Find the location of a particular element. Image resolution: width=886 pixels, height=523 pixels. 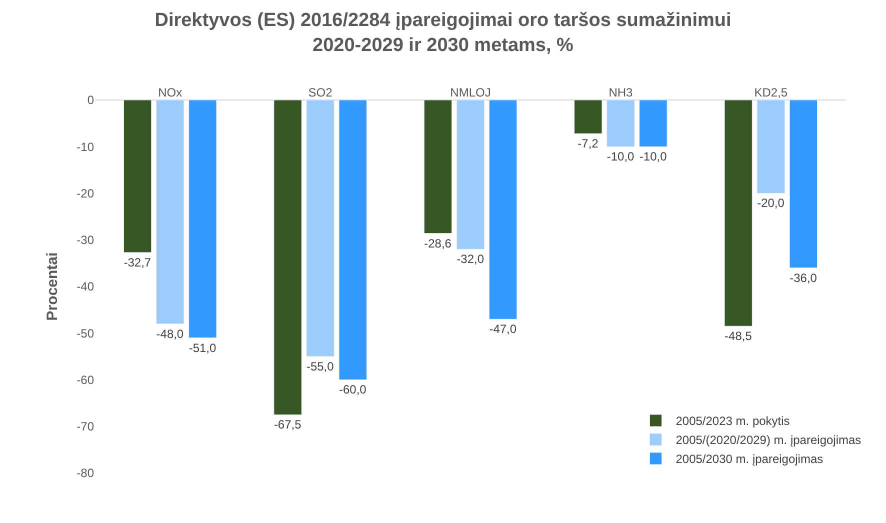

chart-title: Direktyvos (ES) 2016/2284 įpareigojimai oro taršos sumažinimui 2020-2029 ir 2030 metams, % is located at coordinates (443, 33).